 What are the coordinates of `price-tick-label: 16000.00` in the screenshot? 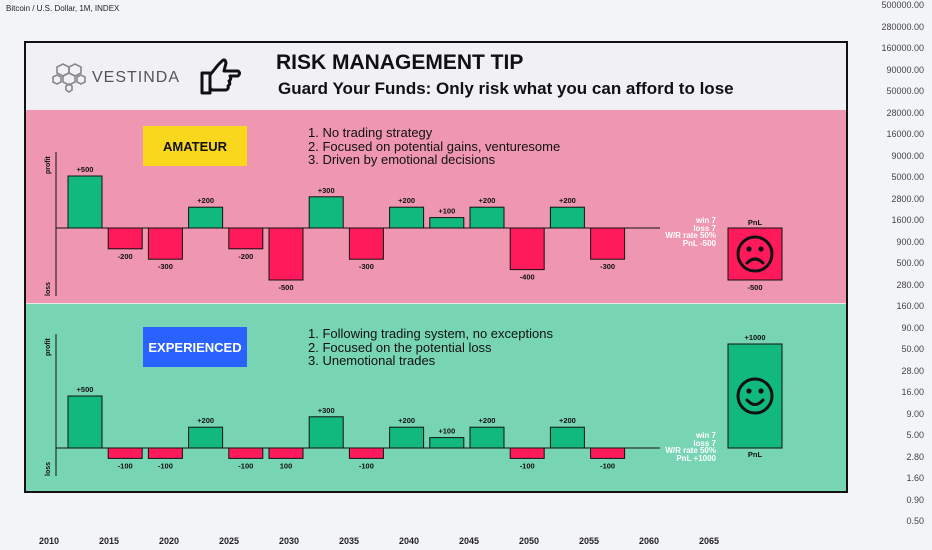 It's located at (905, 134).